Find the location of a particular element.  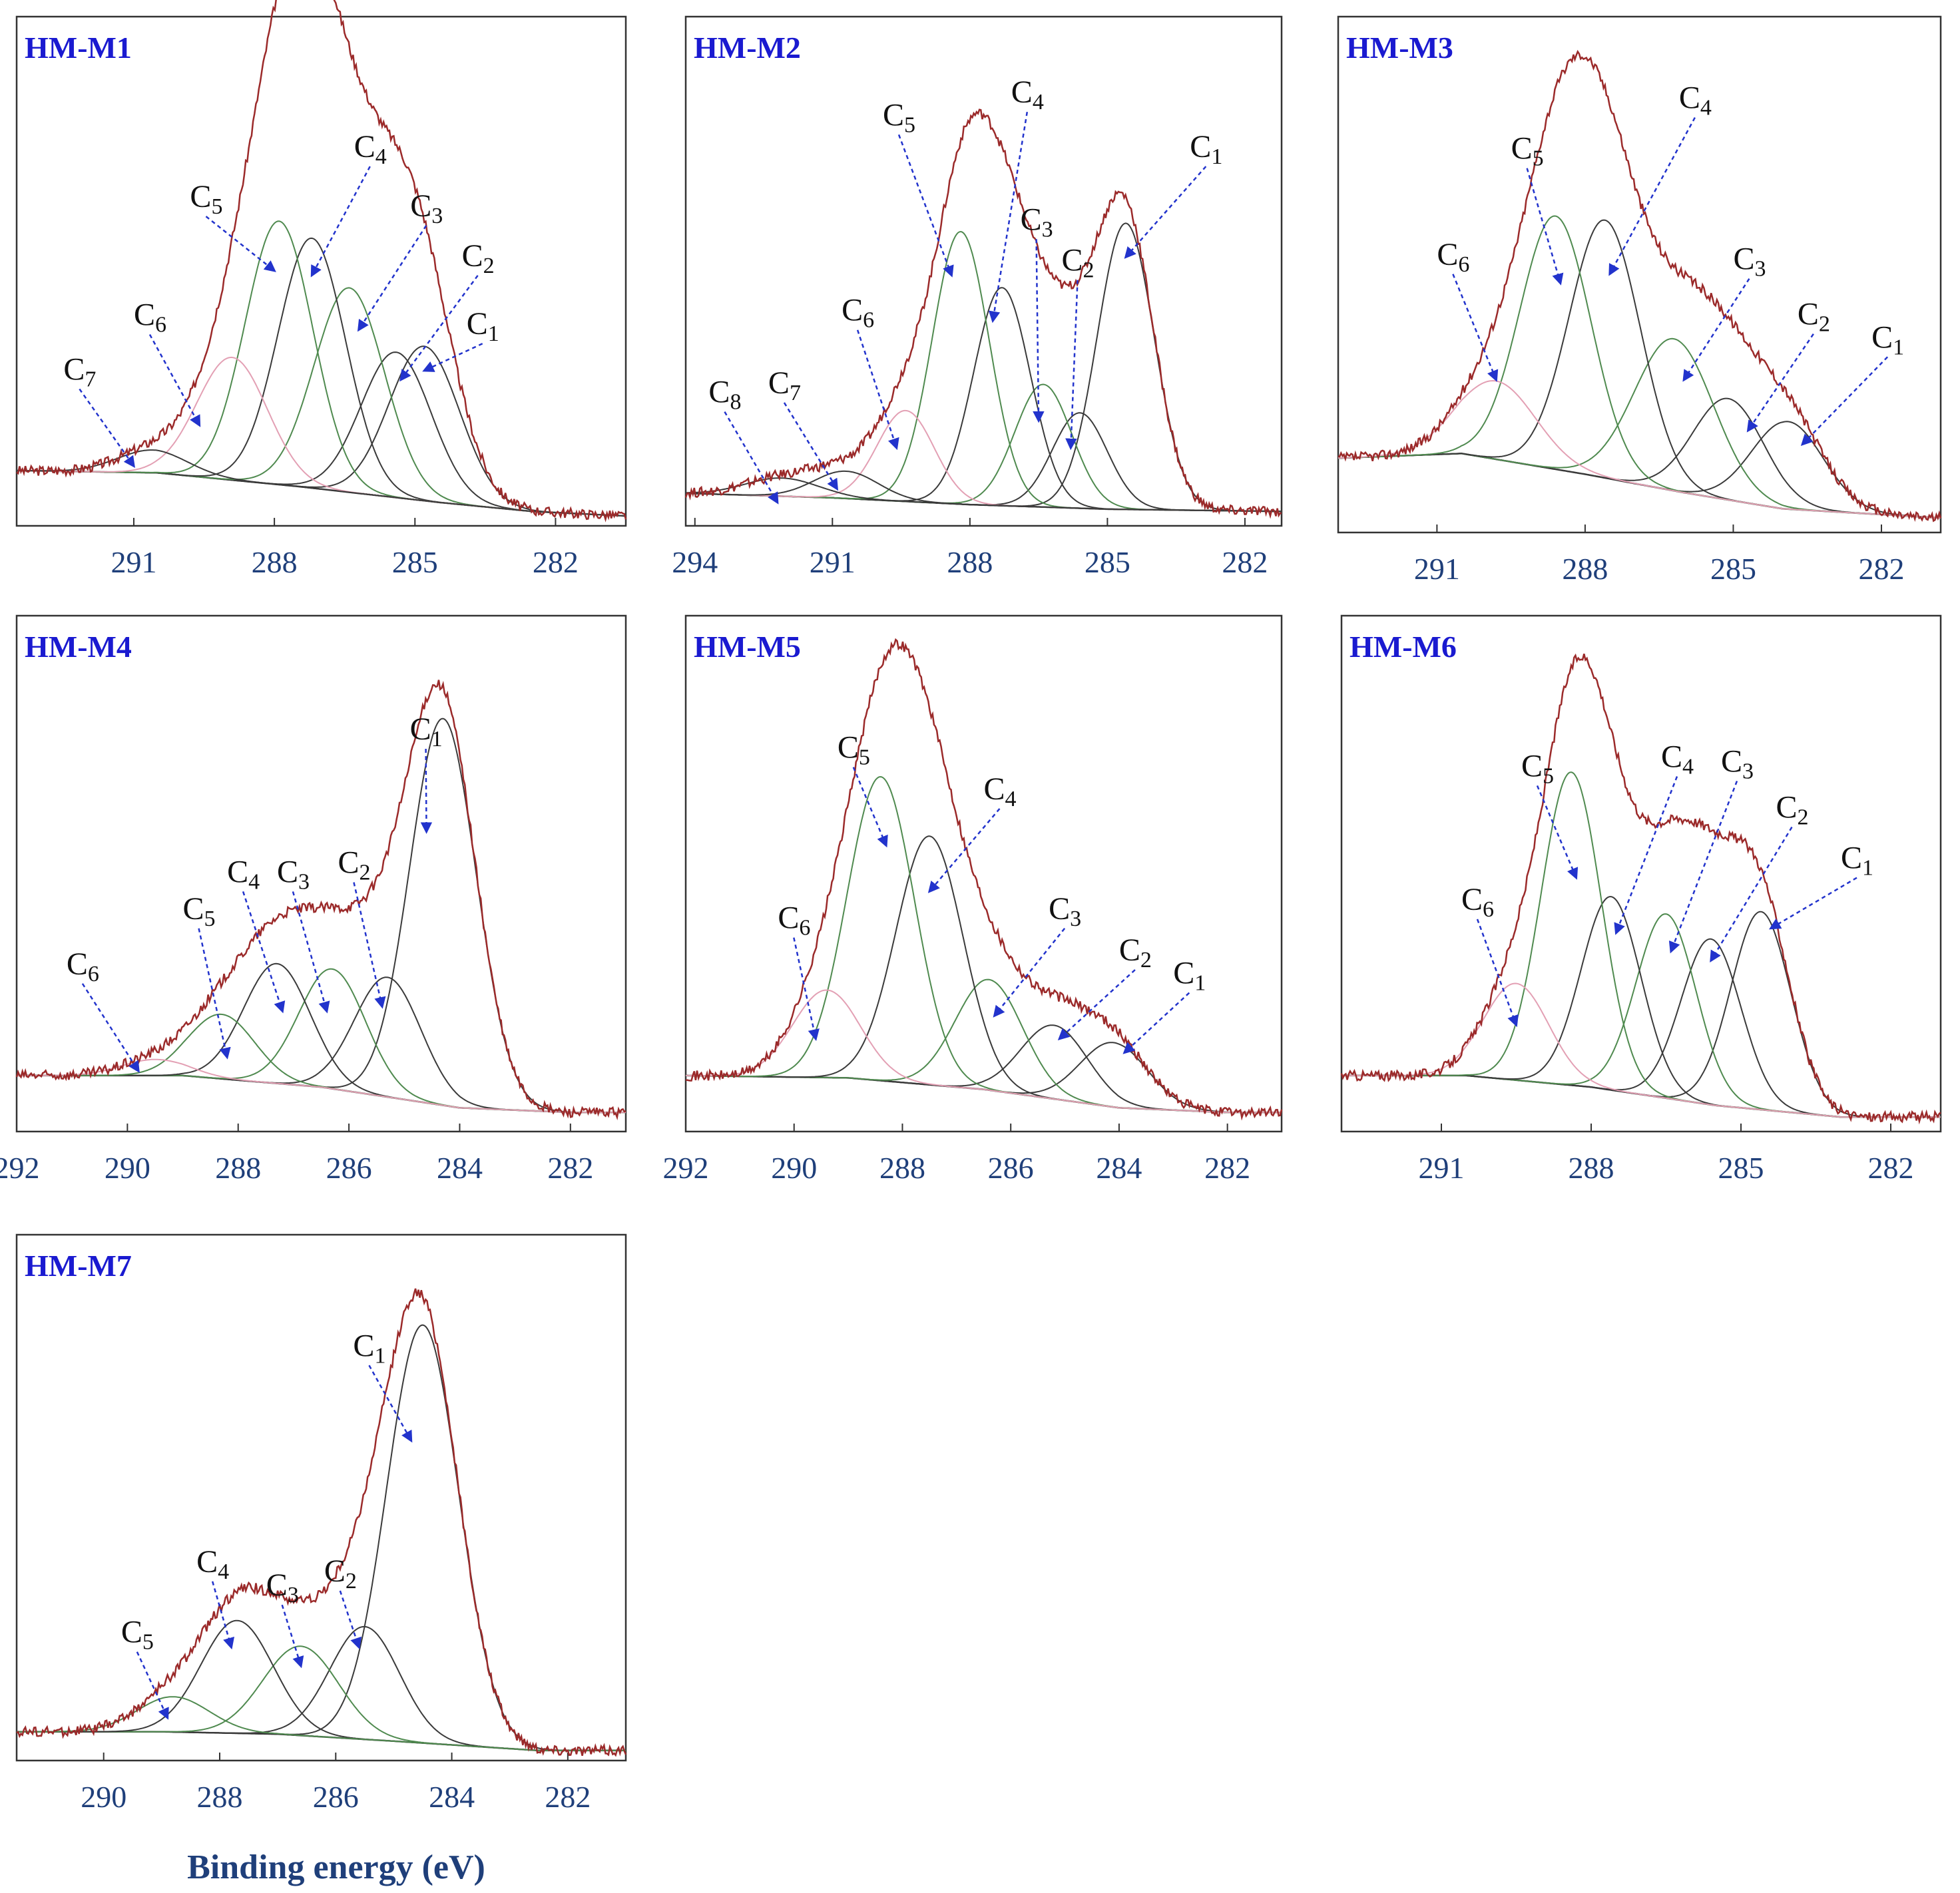

panel-title: HM-M2 is located at coordinates (747, 48).